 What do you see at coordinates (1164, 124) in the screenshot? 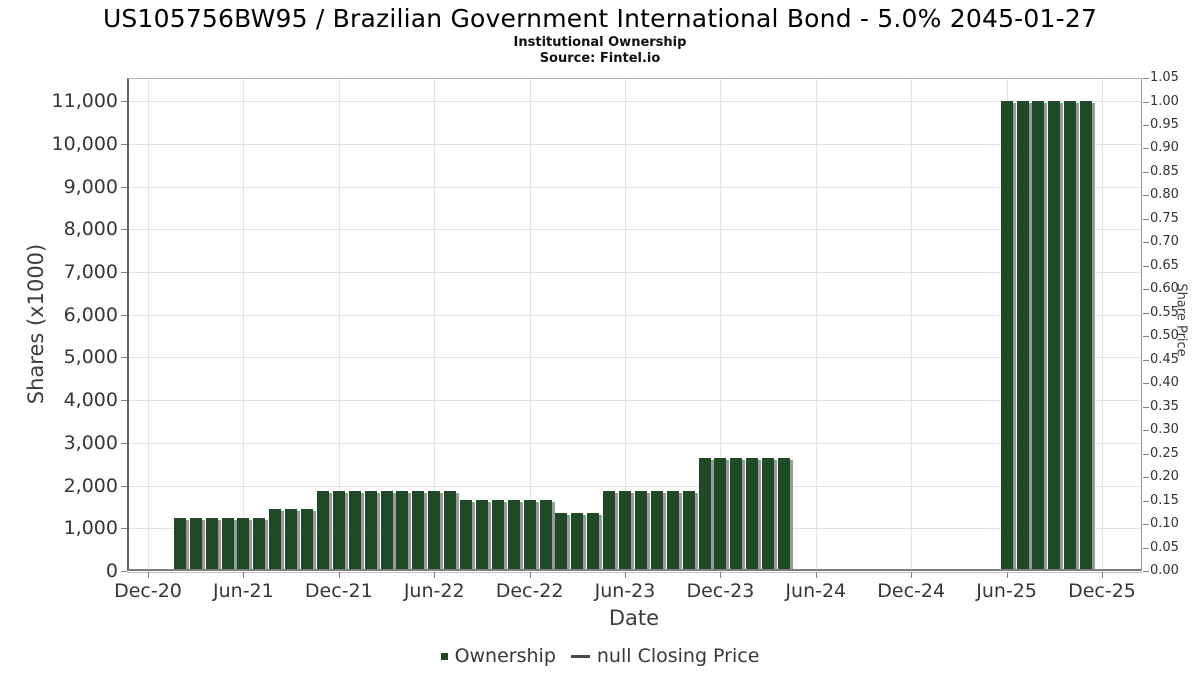
I see `right-axis-tick-label: 0.95` at bounding box center [1164, 124].